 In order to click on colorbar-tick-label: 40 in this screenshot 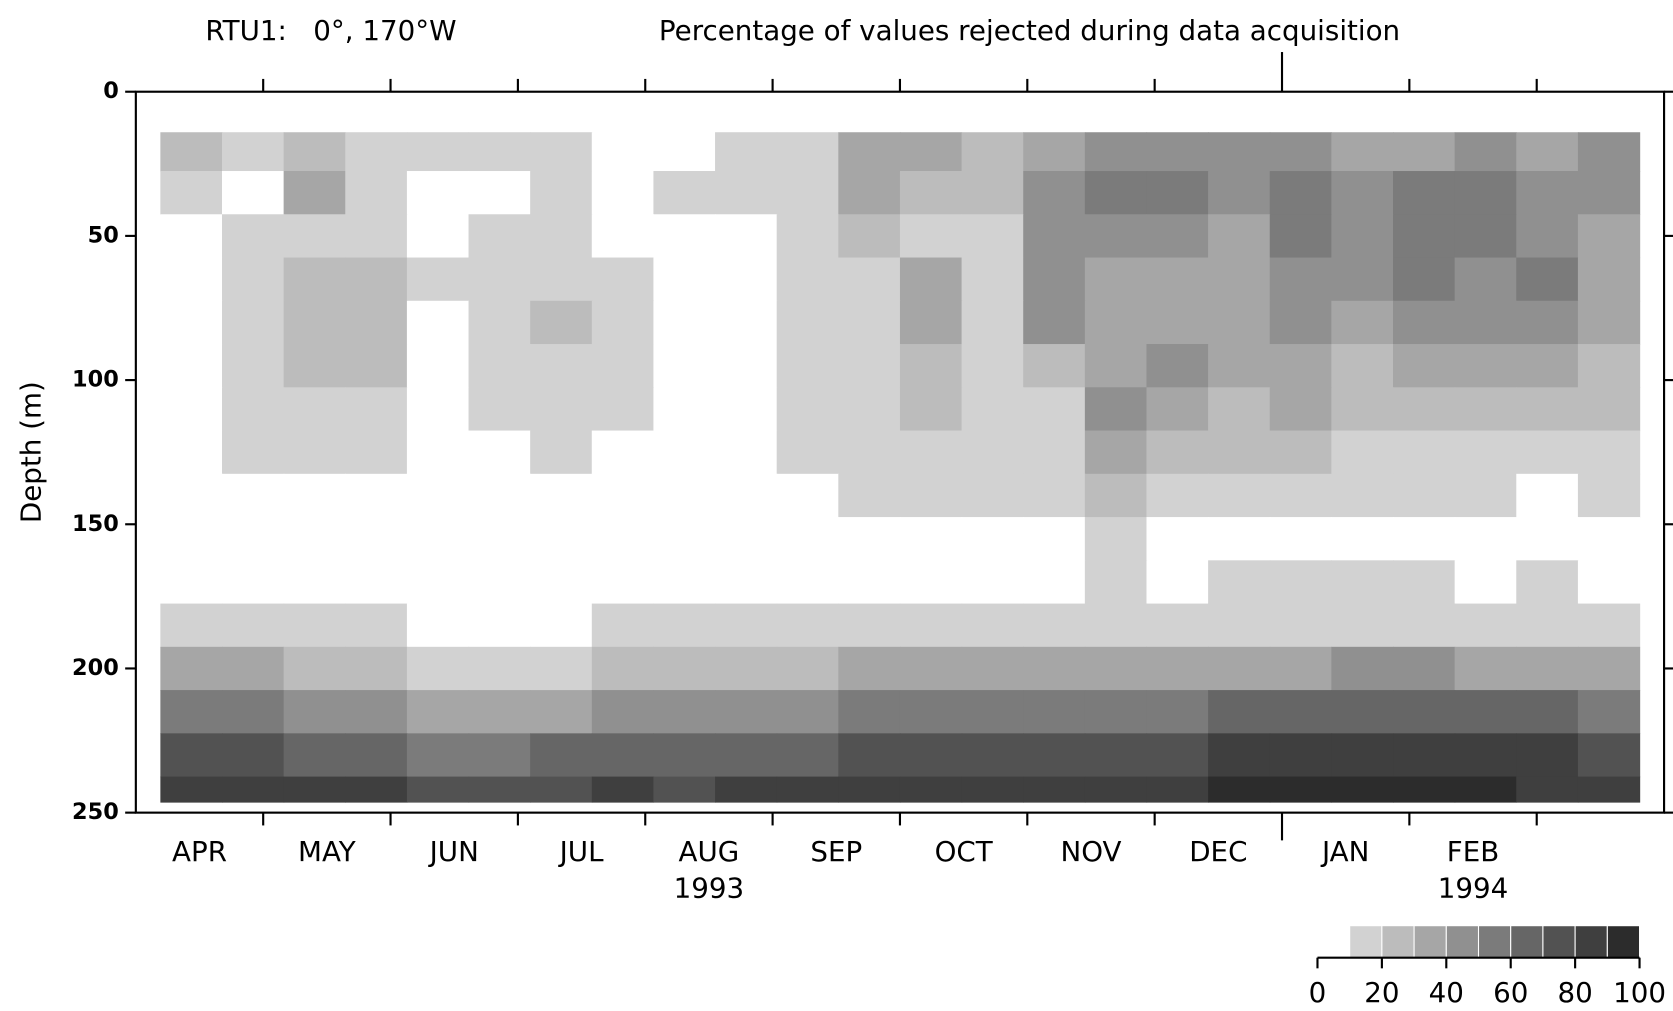, I will do `click(1446, 992)`.